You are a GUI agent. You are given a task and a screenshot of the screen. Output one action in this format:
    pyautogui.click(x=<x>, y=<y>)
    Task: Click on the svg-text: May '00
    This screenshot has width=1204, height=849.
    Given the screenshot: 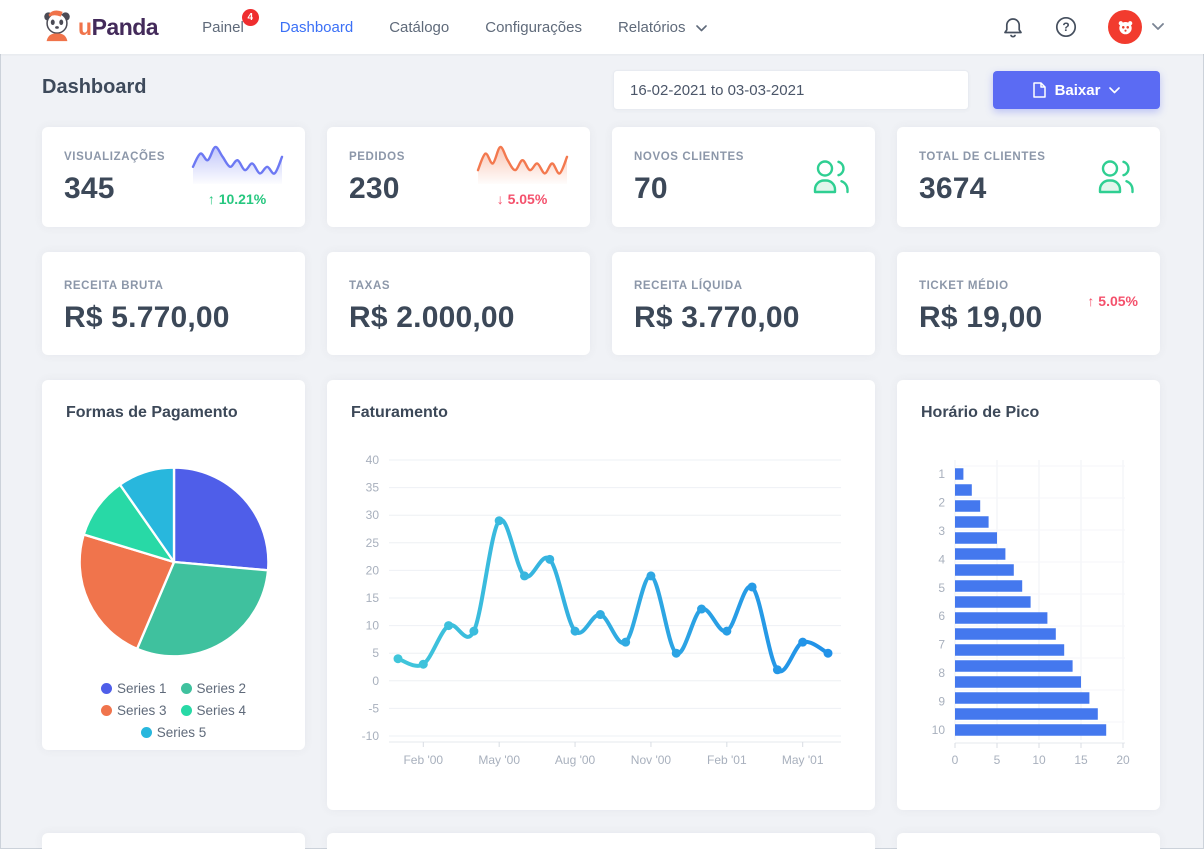 What is the action you would take?
    pyautogui.click(x=499, y=760)
    